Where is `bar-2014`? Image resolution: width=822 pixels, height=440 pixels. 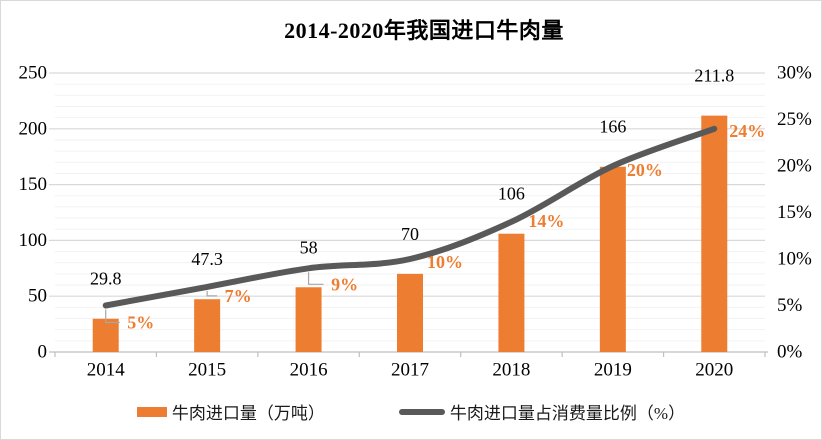 bar-2014 is located at coordinates (105, 335).